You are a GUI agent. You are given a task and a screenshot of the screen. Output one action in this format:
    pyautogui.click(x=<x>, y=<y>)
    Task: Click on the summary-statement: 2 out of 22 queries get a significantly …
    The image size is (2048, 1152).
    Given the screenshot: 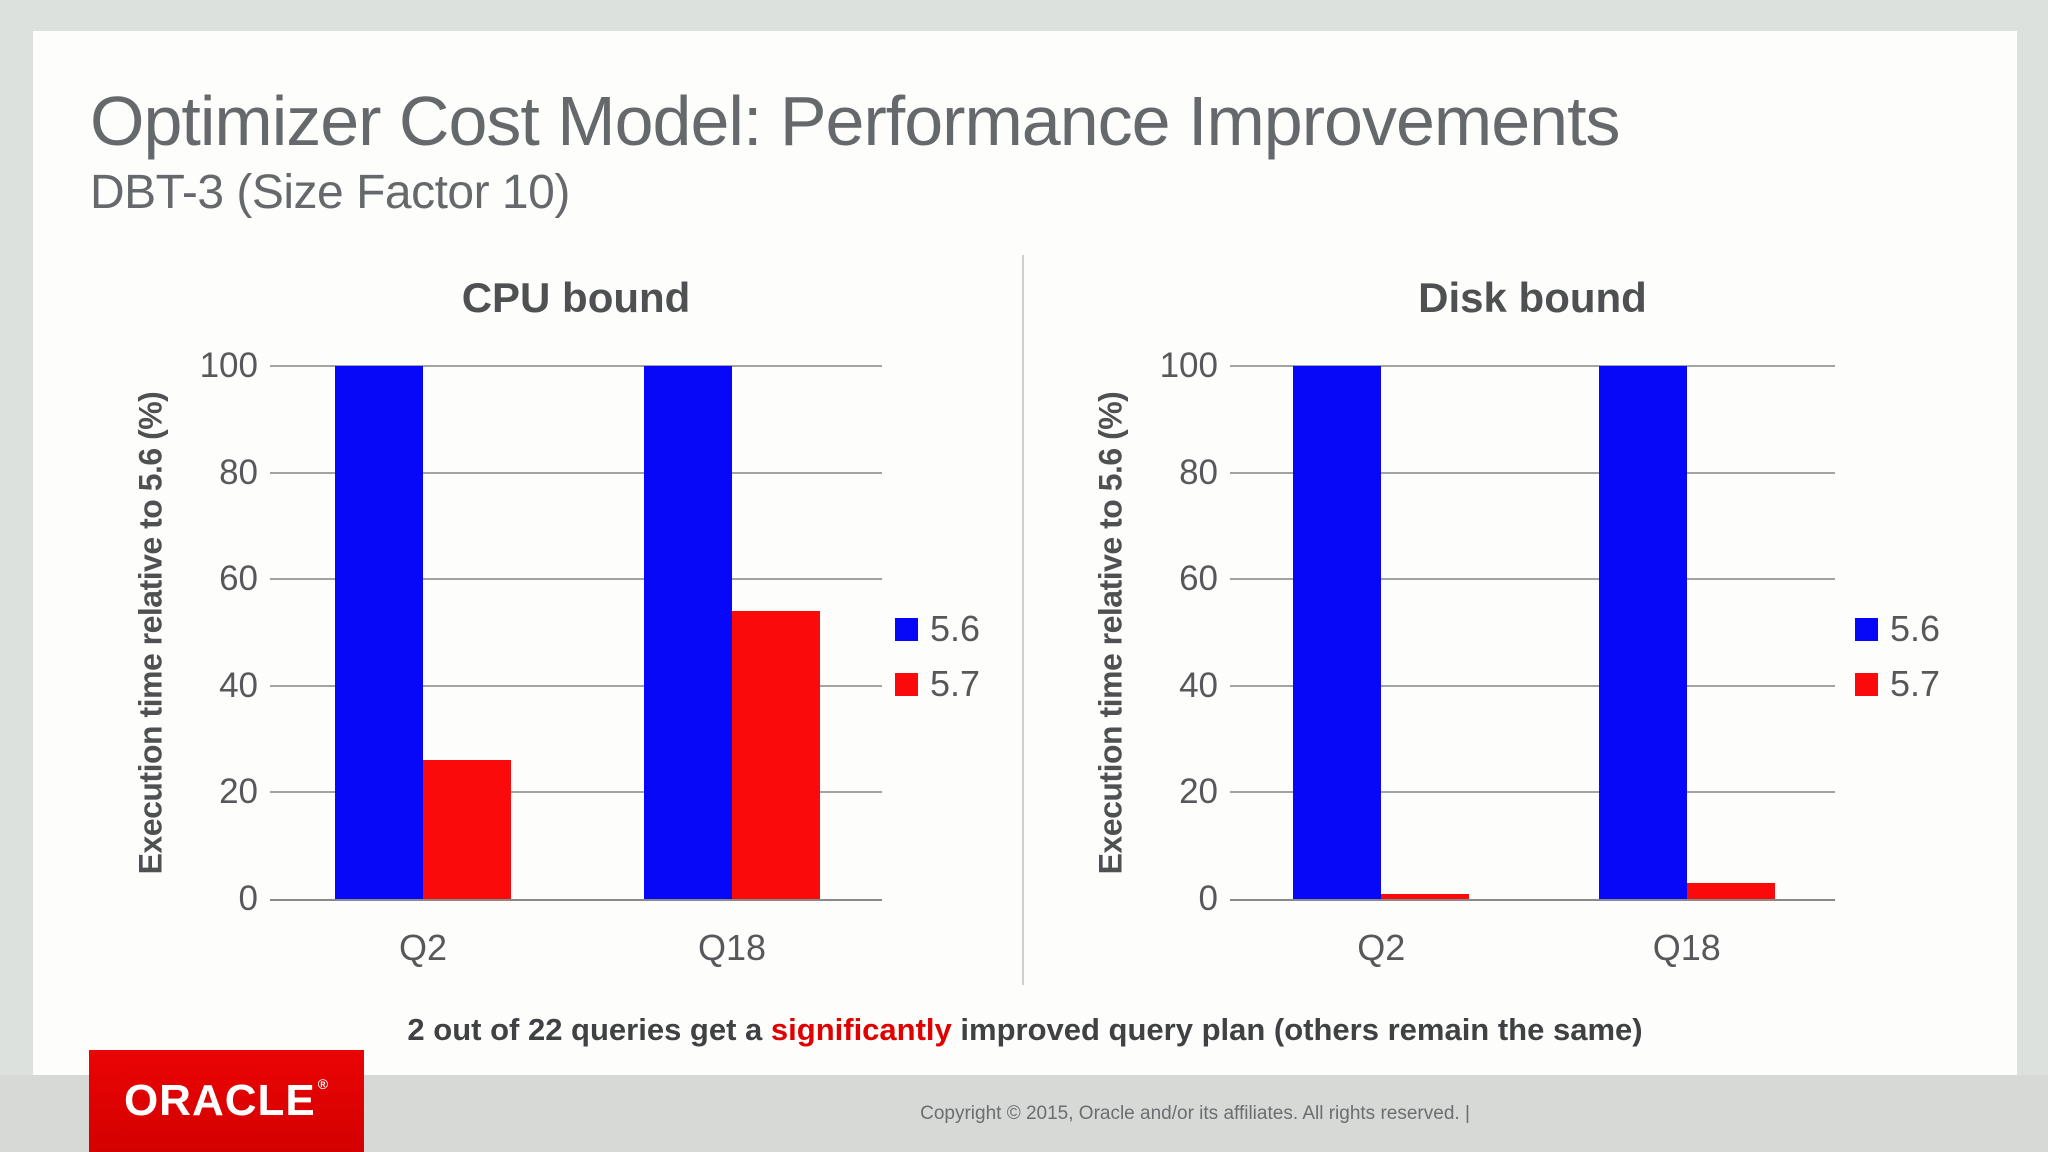 What is the action you would take?
    pyautogui.click(x=1025, y=1030)
    